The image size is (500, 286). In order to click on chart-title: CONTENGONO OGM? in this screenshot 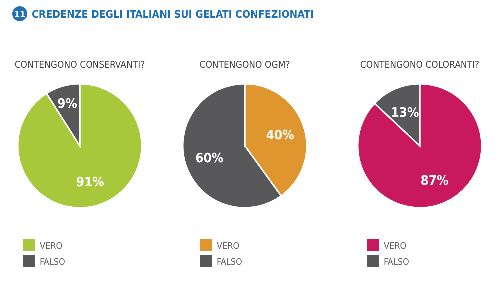, I will do `click(245, 65)`.